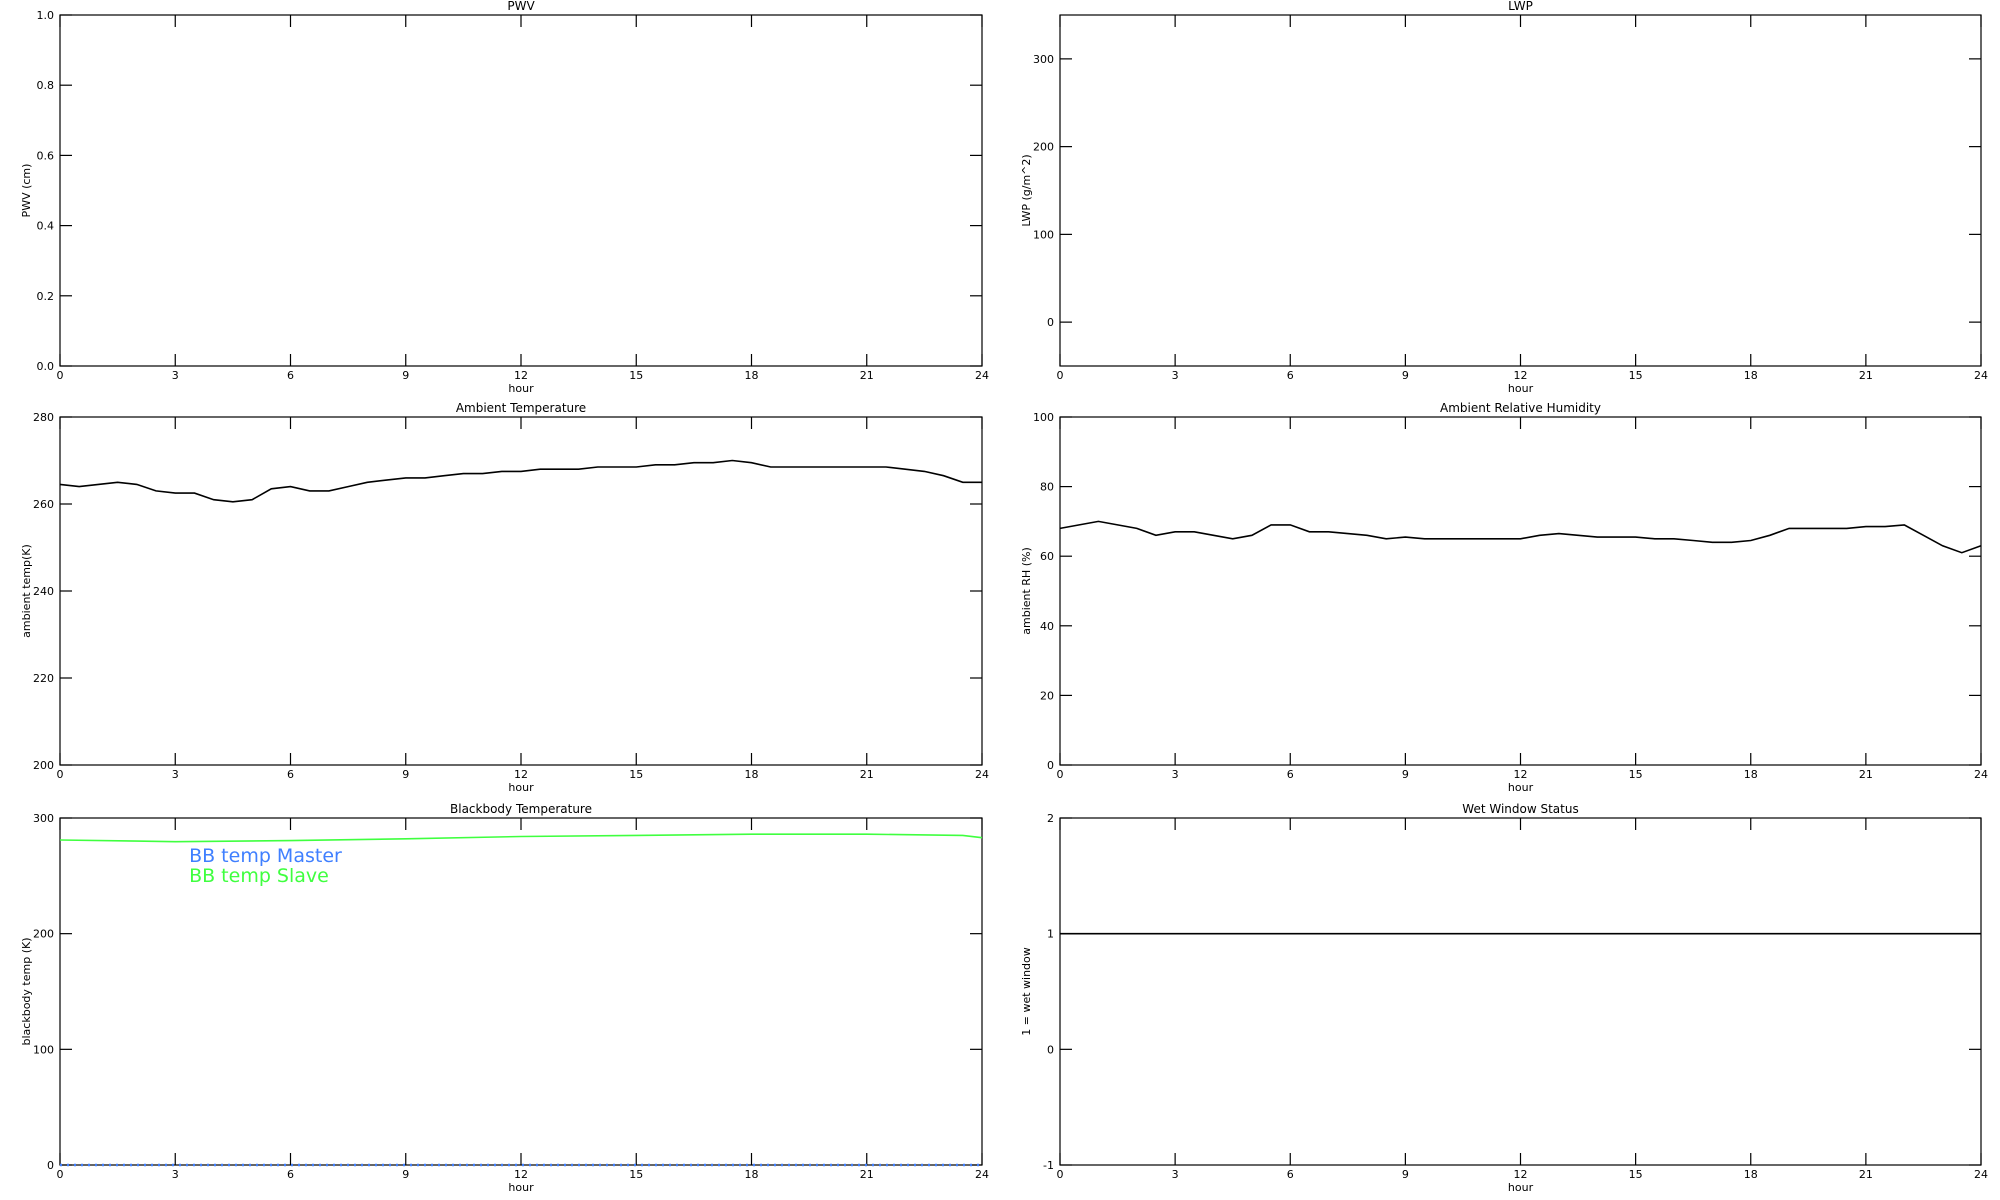 This screenshot has height=1200, width=2000. What do you see at coordinates (1026, 591) in the screenshot?
I see `y-axis-label: ambient RH (%)` at bounding box center [1026, 591].